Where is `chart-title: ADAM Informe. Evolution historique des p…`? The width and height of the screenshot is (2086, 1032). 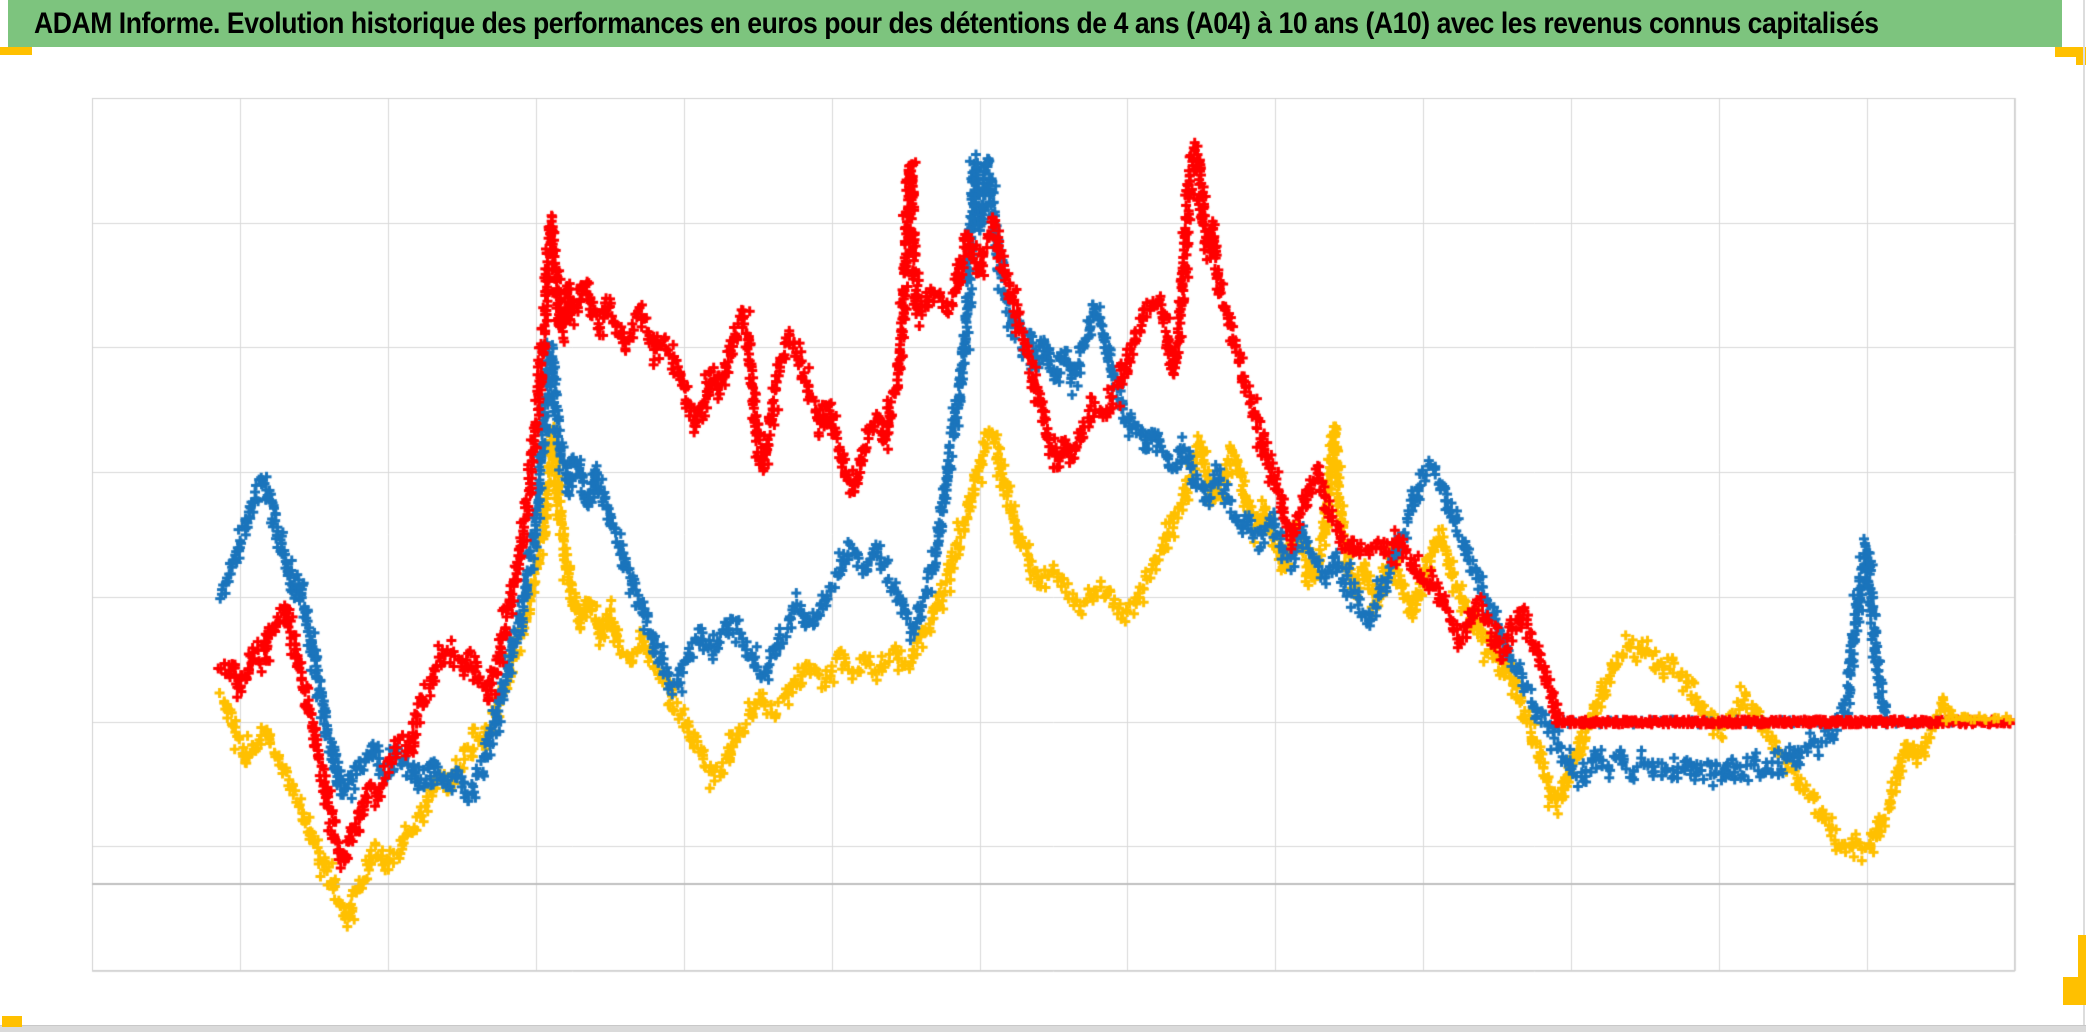
chart-title: ADAM Informe. Evolution historique des p… is located at coordinates (956, 23).